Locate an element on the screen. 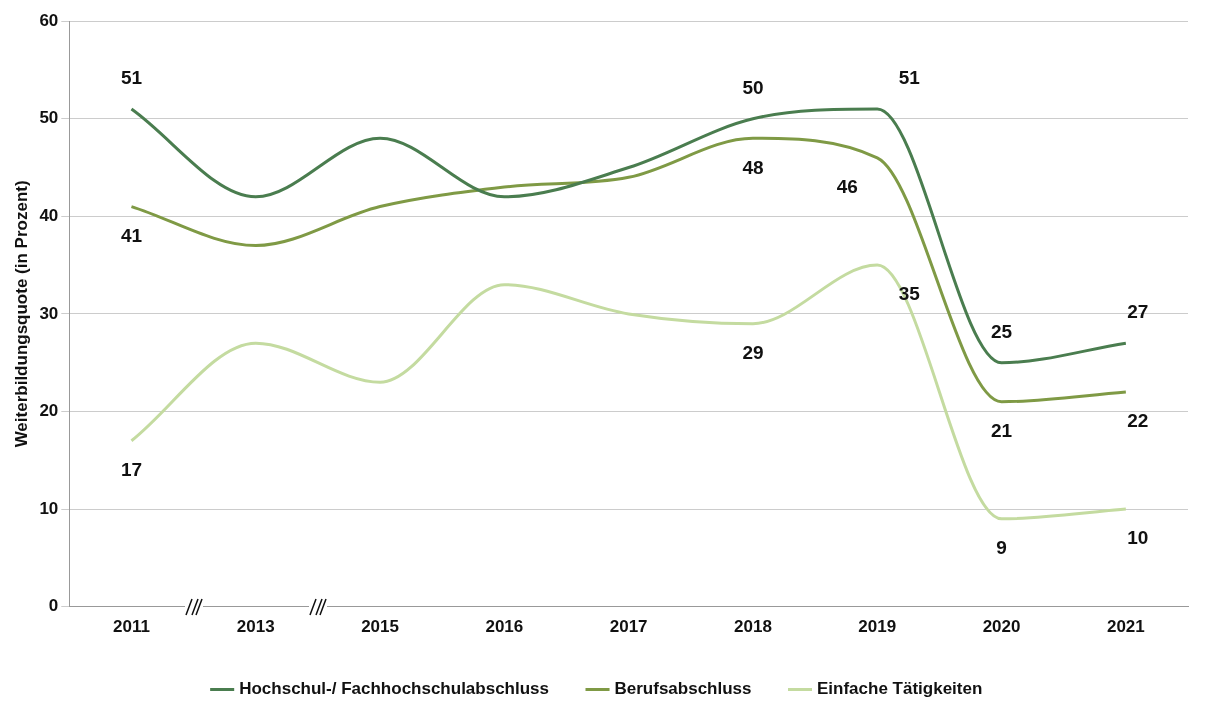  data-label: 27 is located at coordinates (1138, 312).